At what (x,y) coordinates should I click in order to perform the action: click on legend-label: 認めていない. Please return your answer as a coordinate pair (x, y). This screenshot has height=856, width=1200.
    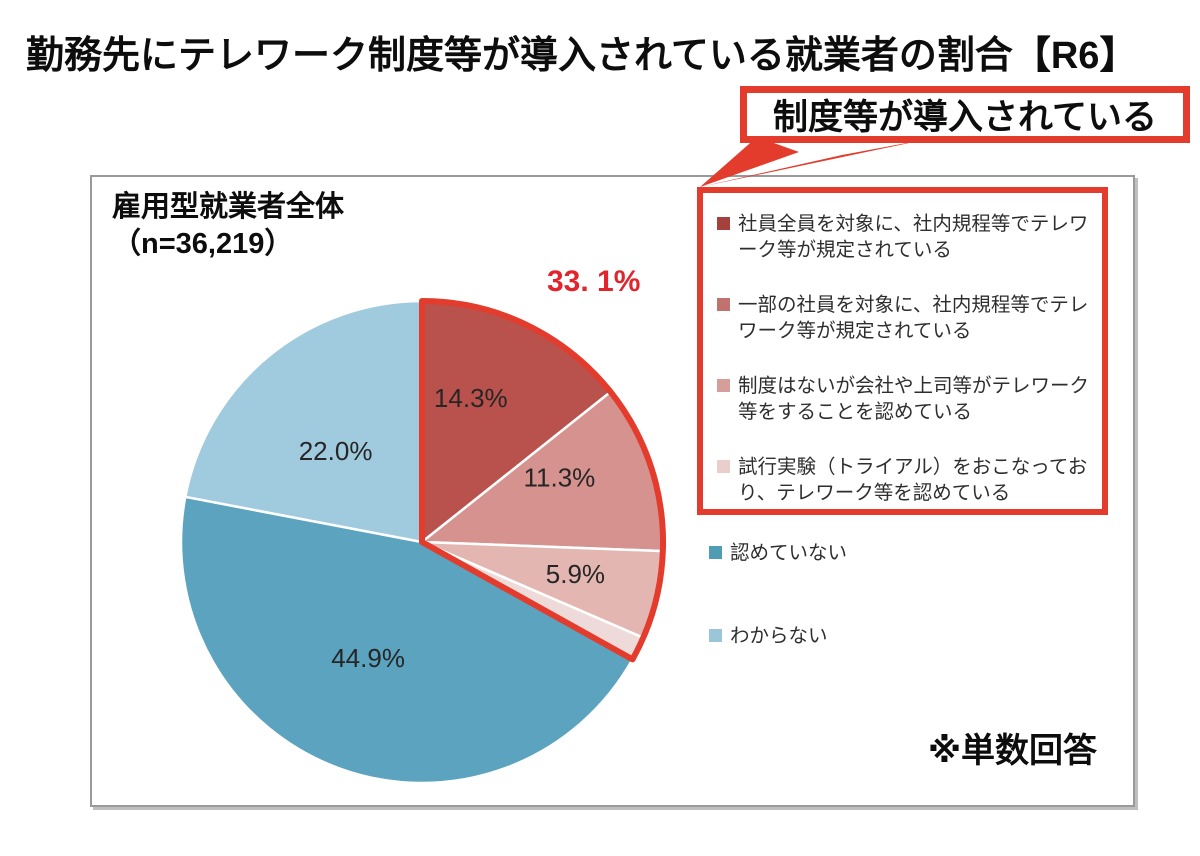
    Looking at the image, I should click on (789, 553).